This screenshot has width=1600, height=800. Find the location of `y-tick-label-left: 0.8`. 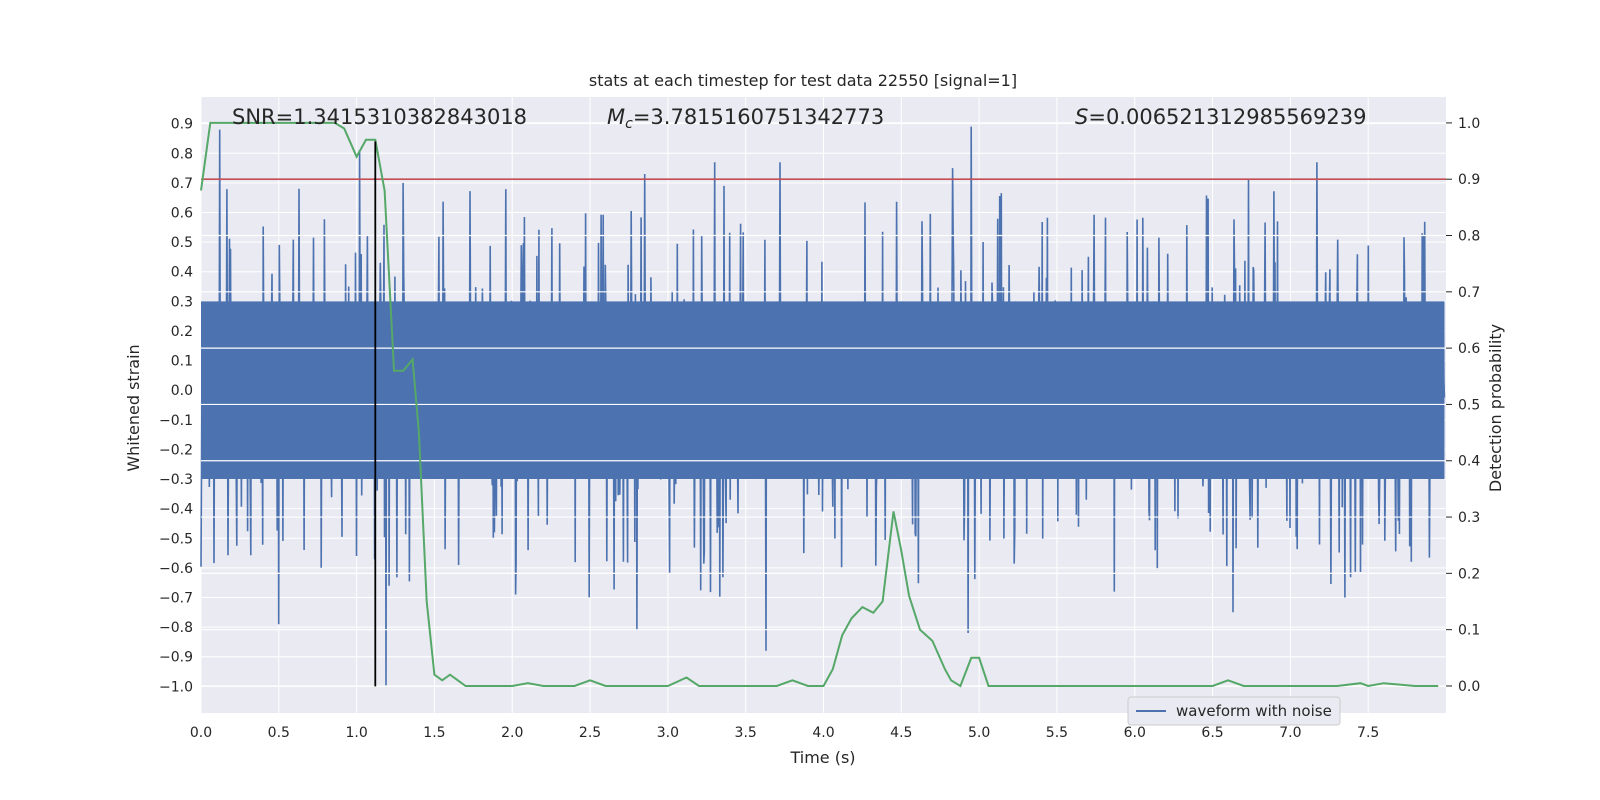

y-tick-label-left: 0.8 is located at coordinates (182, 154).